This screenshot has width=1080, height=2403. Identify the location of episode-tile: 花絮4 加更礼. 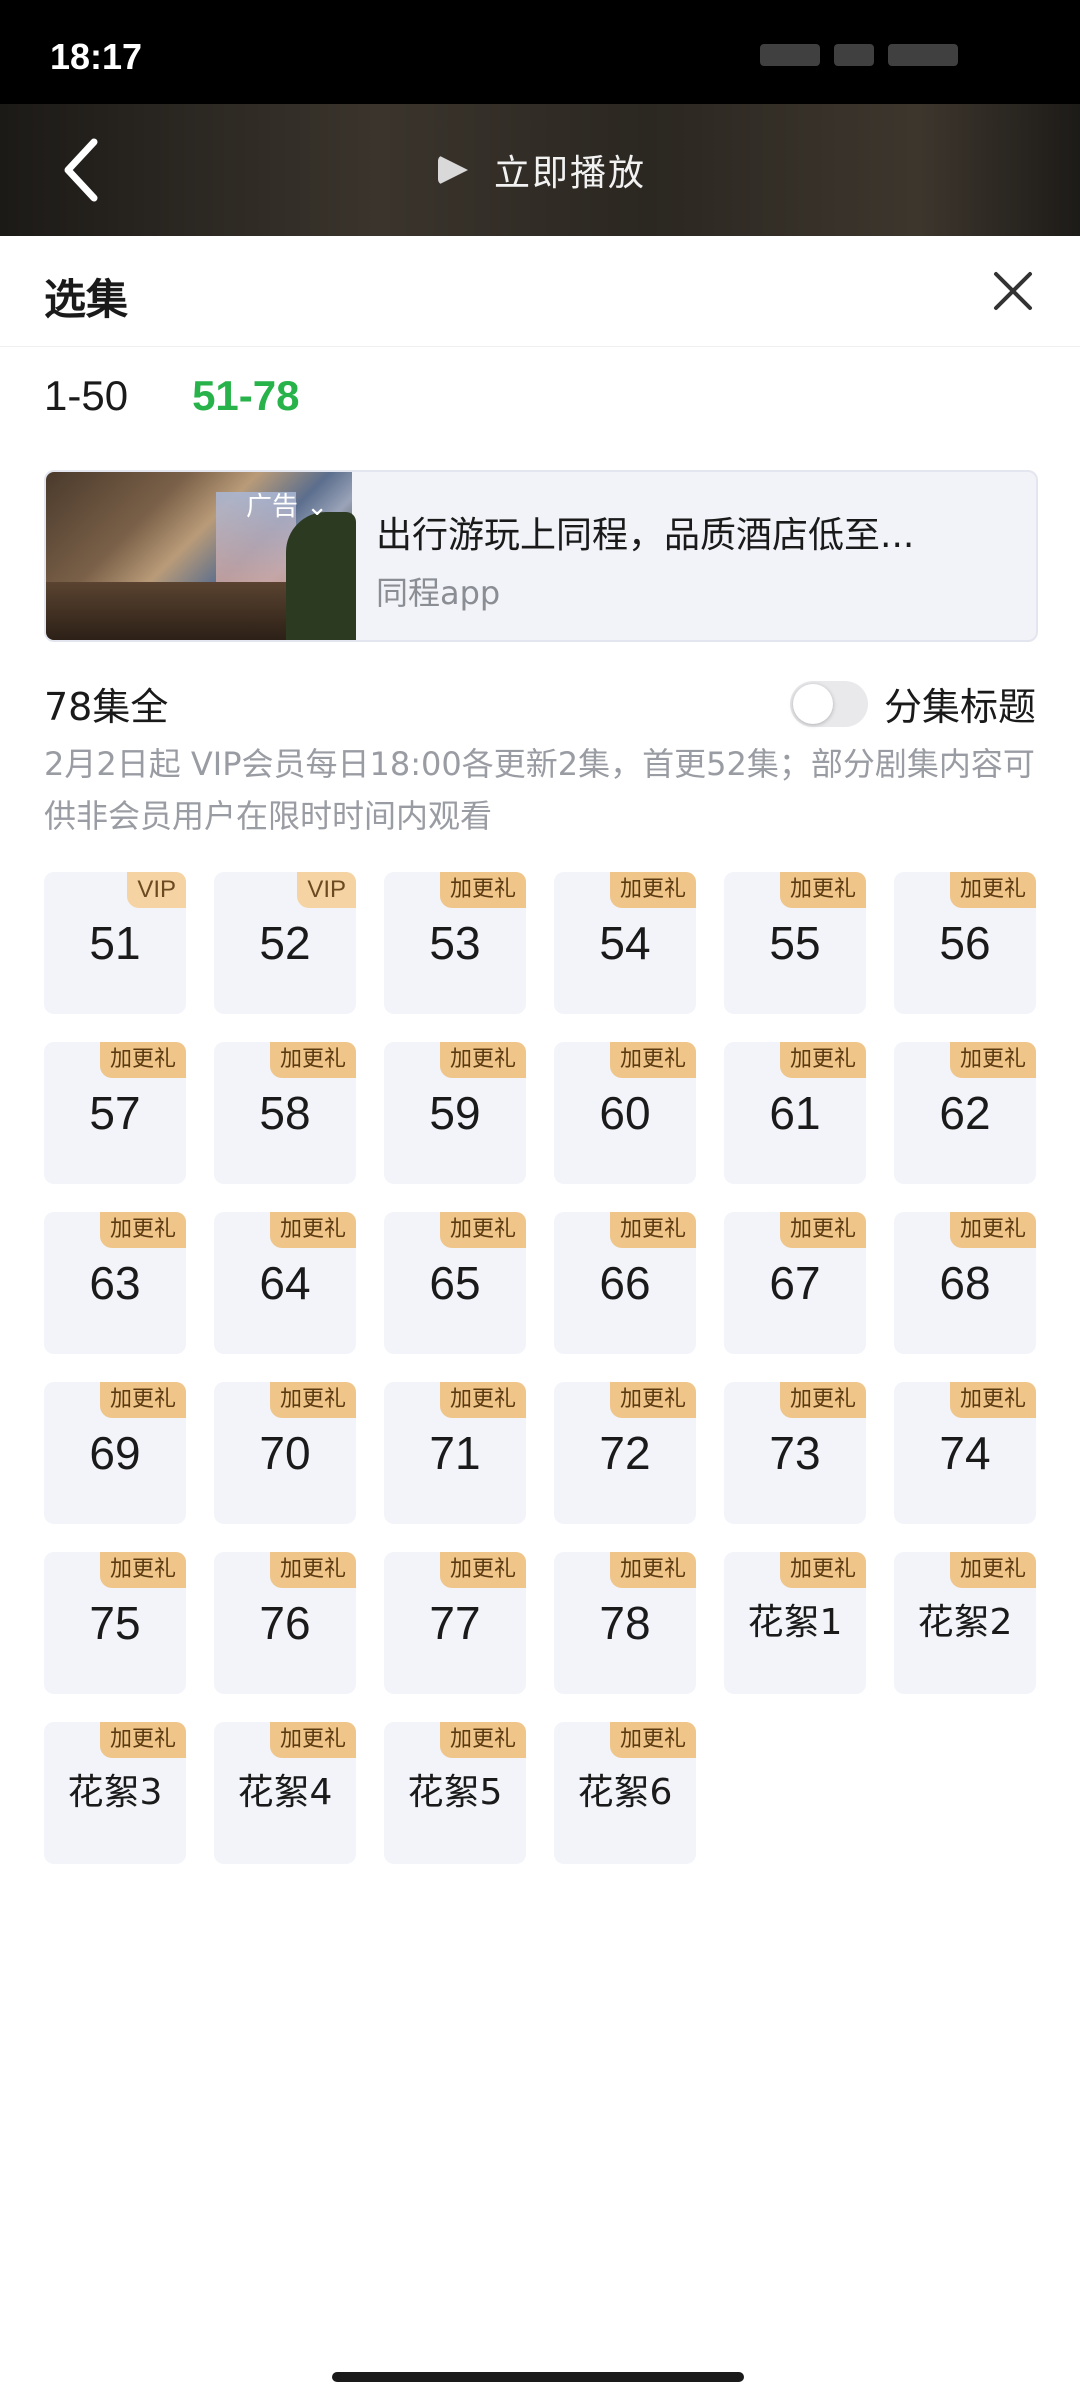
(285, 1793).